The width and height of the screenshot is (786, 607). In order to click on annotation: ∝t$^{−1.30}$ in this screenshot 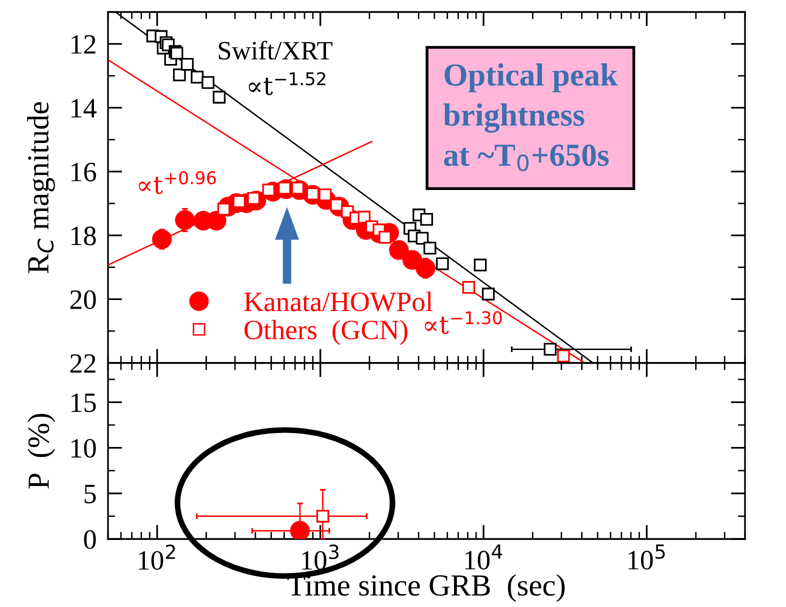, I will do `click(463, 322)`.